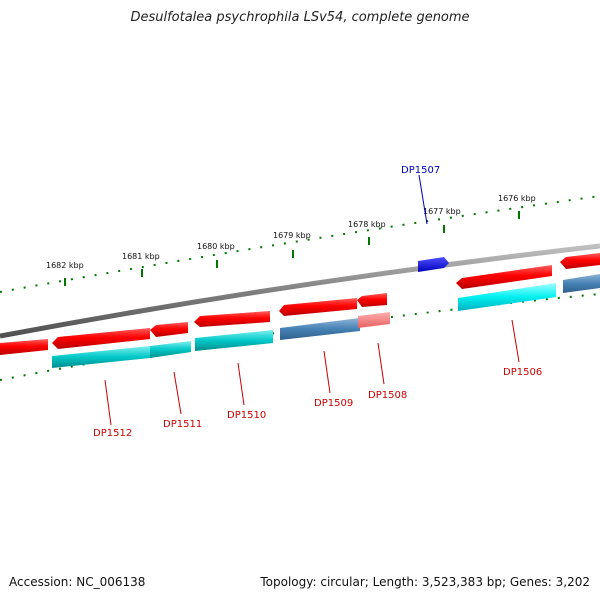 Image resolution: width=600 pixels, height=600 pixels. Describe the element at coordinates (141, 256) in the screenshot. I see `tick-label: 1681 kbp` at that location.